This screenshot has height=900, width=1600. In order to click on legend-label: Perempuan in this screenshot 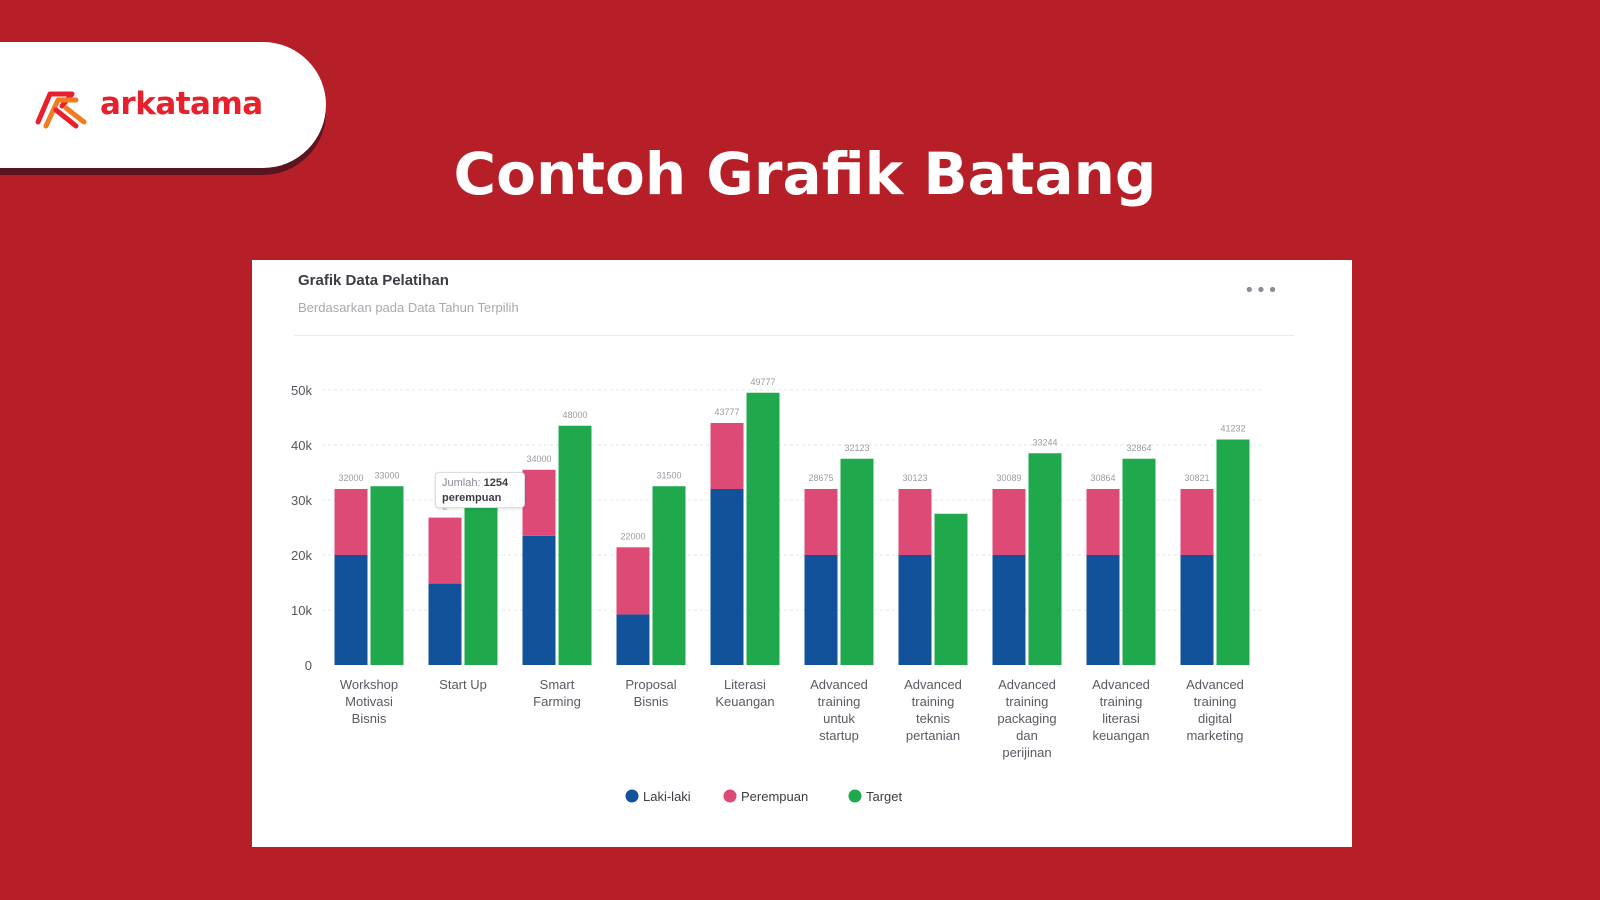, I will do `click(774, 796)`.